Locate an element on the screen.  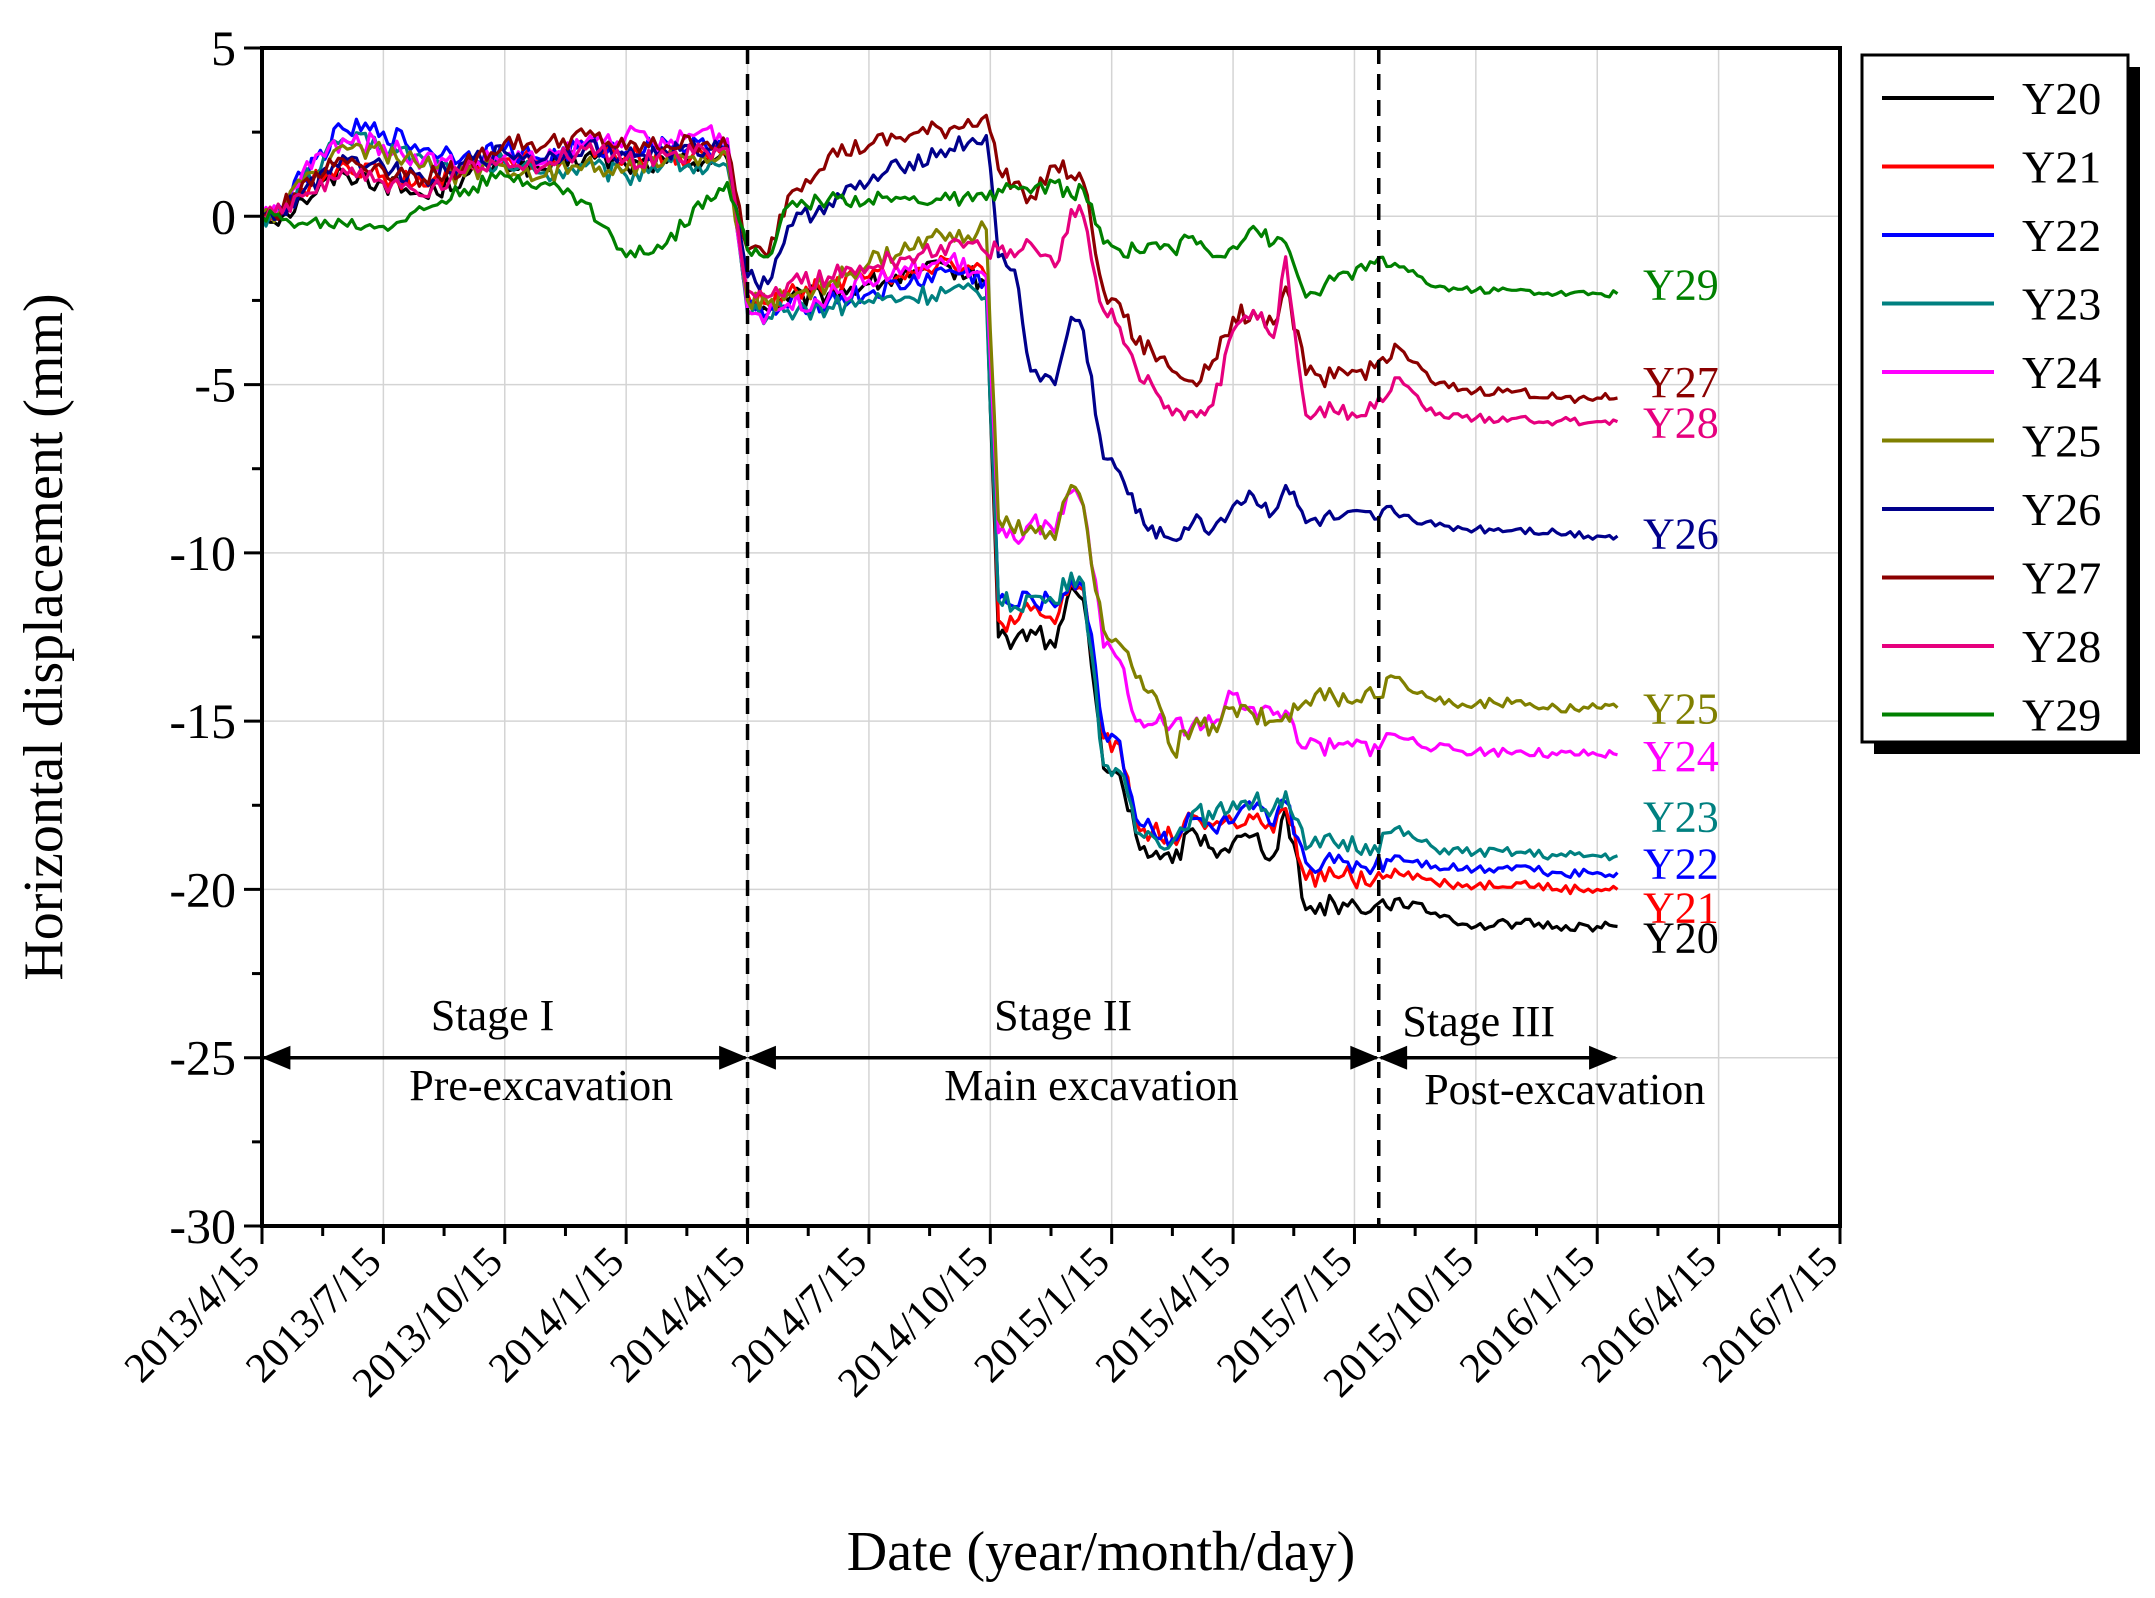
legend-box is located at coordinates (1995, 398).